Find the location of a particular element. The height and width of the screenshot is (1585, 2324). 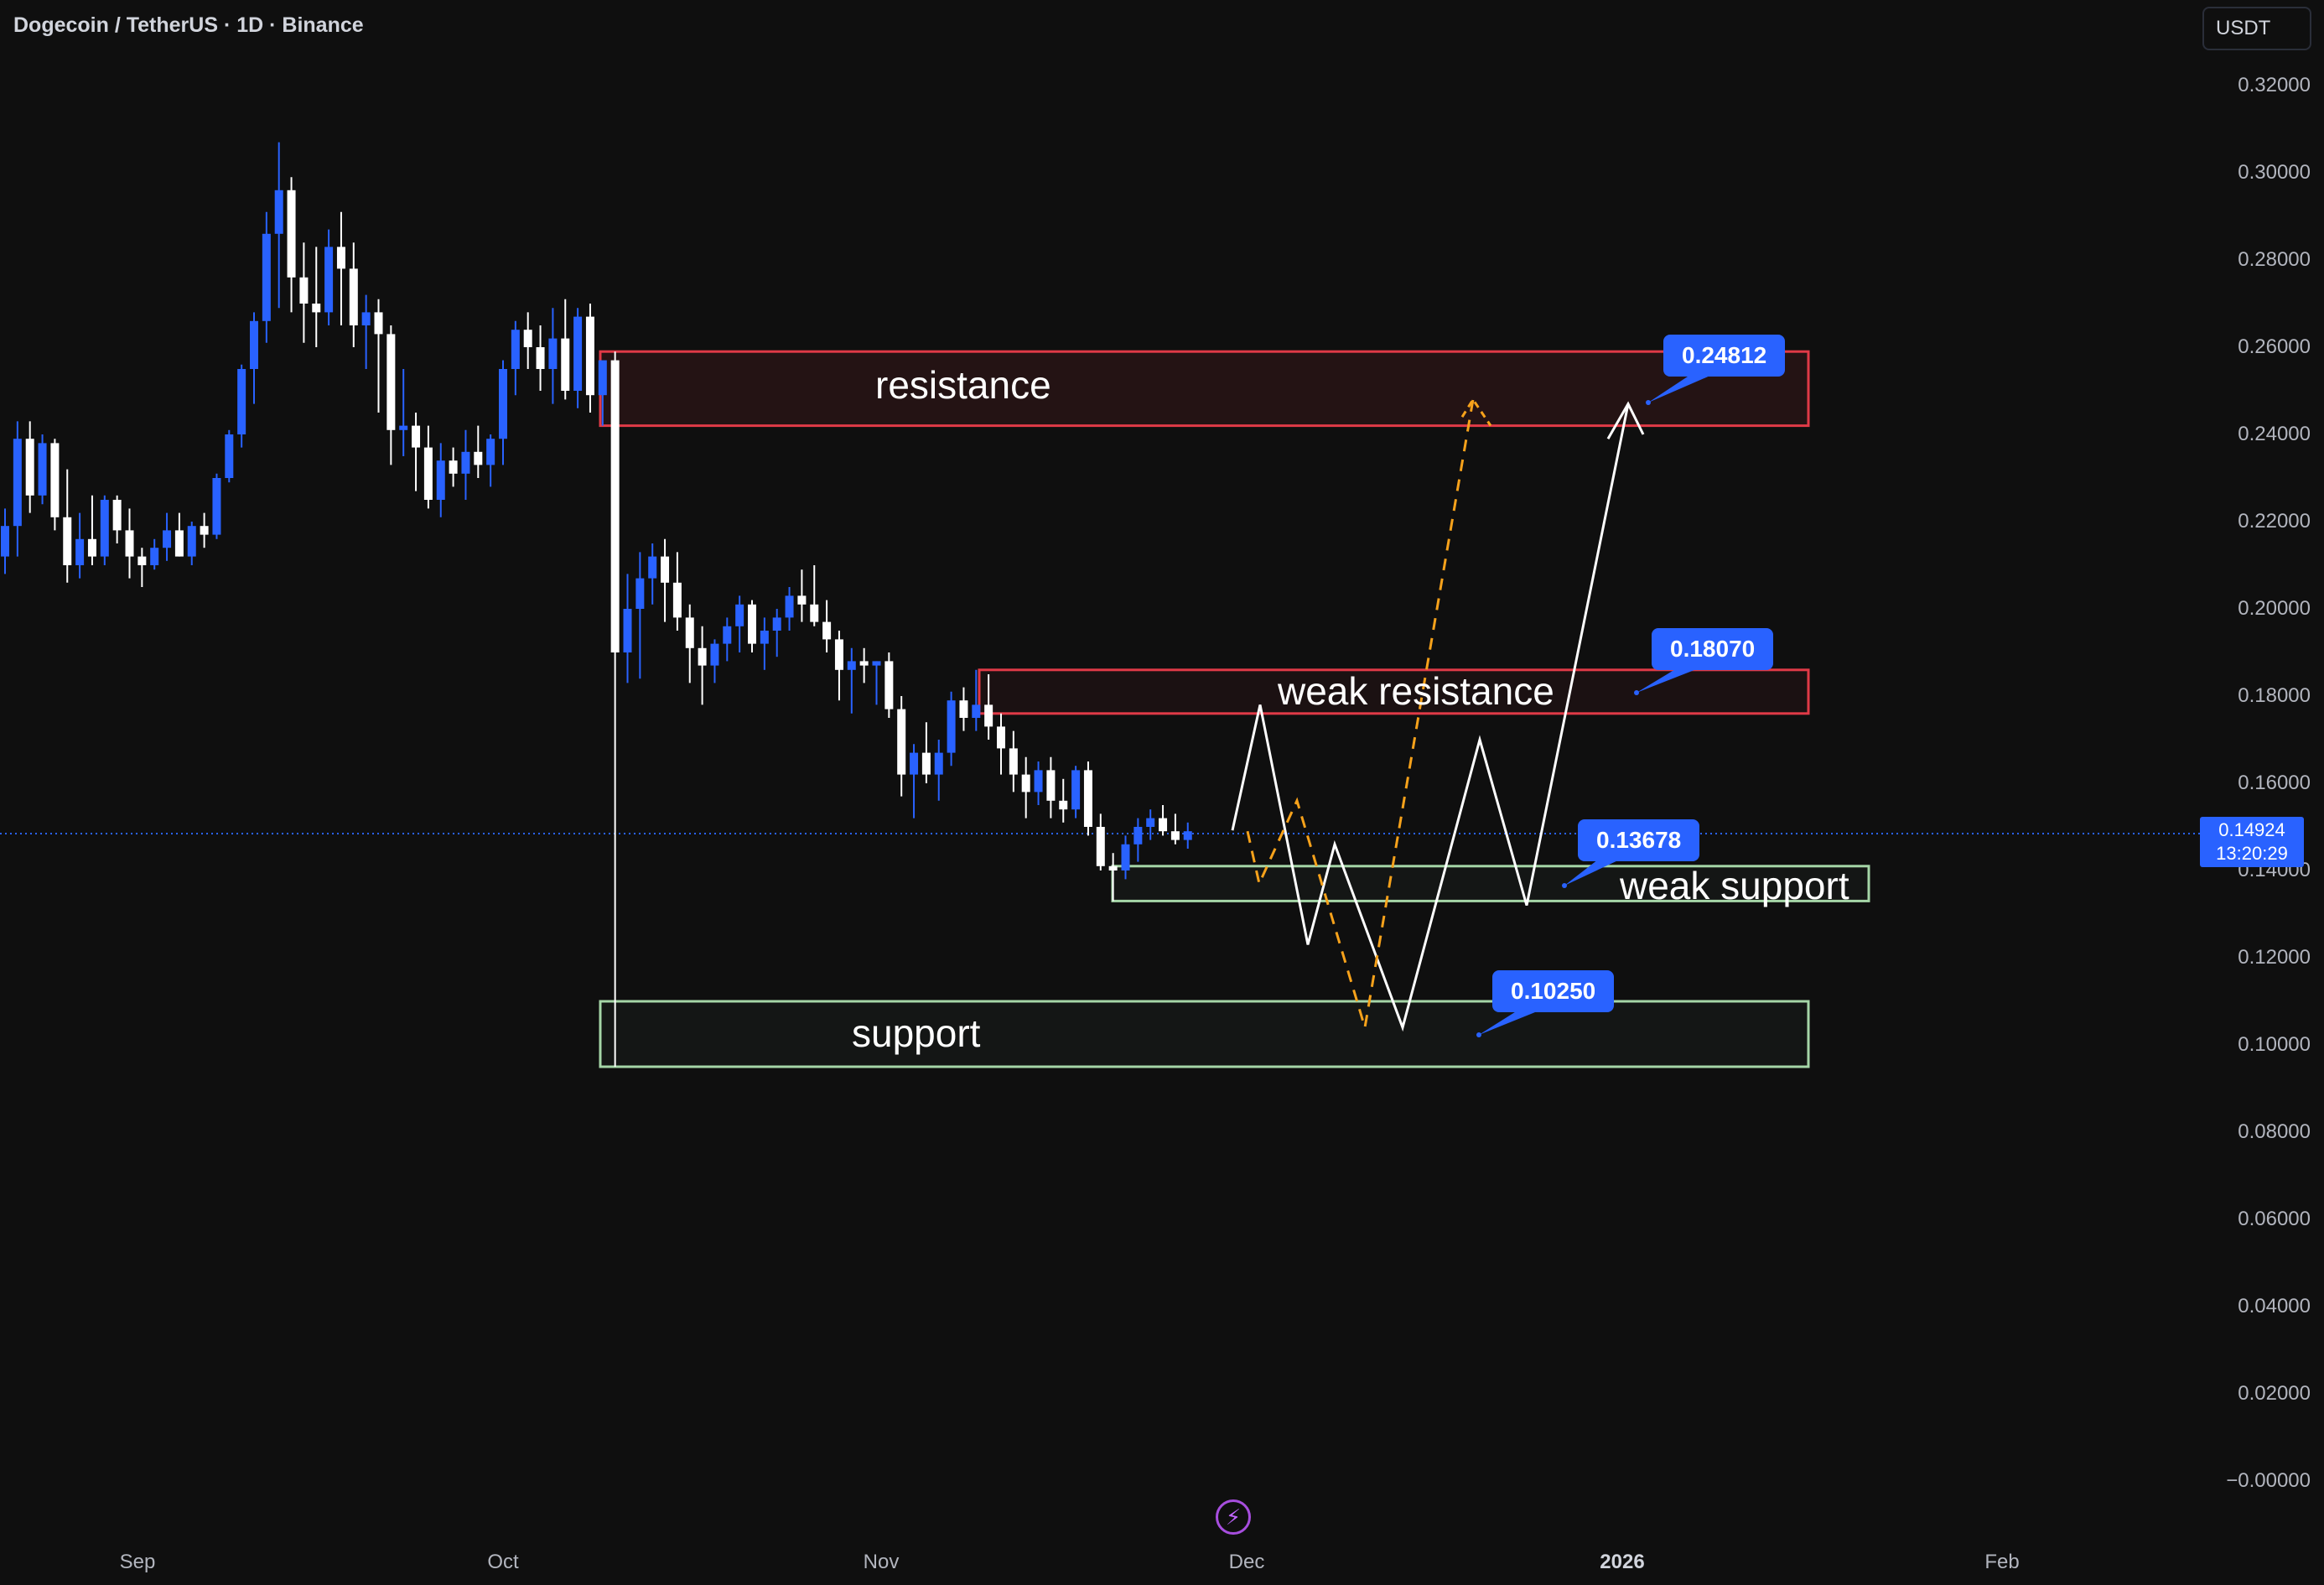

zone-weak-support is located at coordinates (1490, 883).